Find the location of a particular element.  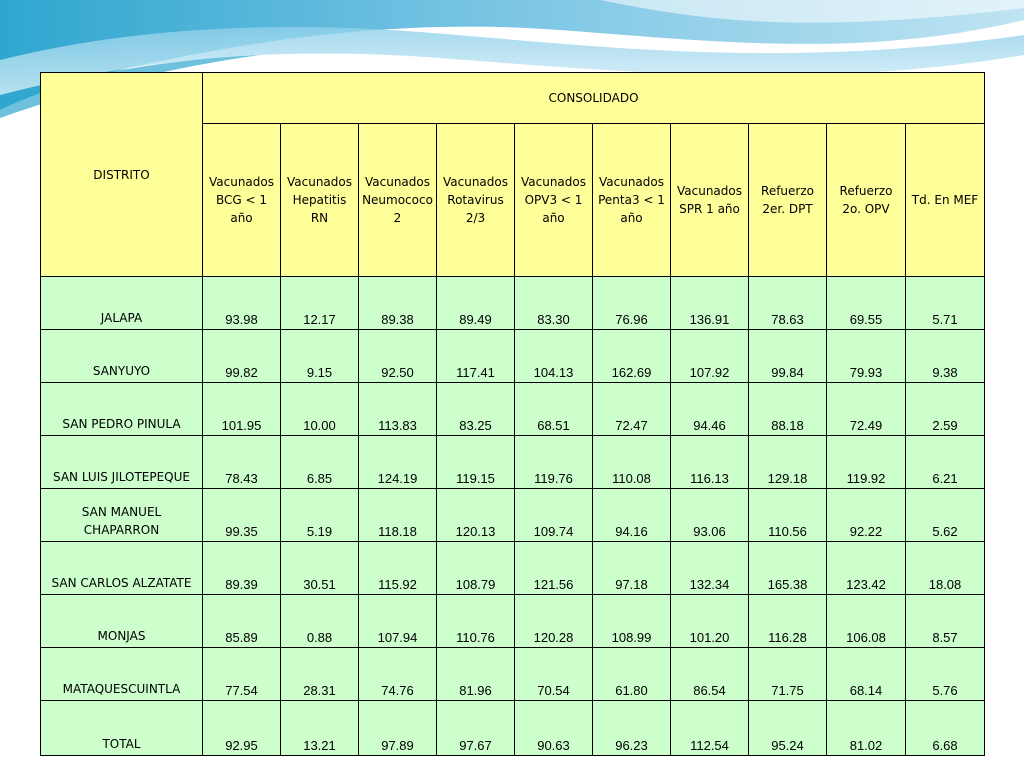

value-cell: 121.56 is located at coordinates (553, 568).